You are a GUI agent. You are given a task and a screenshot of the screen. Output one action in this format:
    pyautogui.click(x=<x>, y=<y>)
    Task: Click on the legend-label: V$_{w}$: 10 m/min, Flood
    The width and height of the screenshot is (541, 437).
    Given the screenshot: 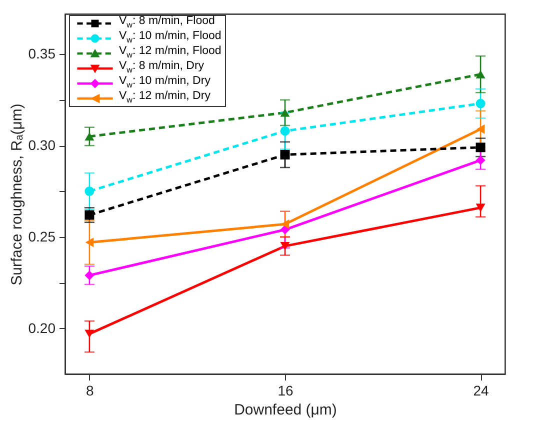 What is the action you would take?
    pyautogui.click(x=170, y=37)
    